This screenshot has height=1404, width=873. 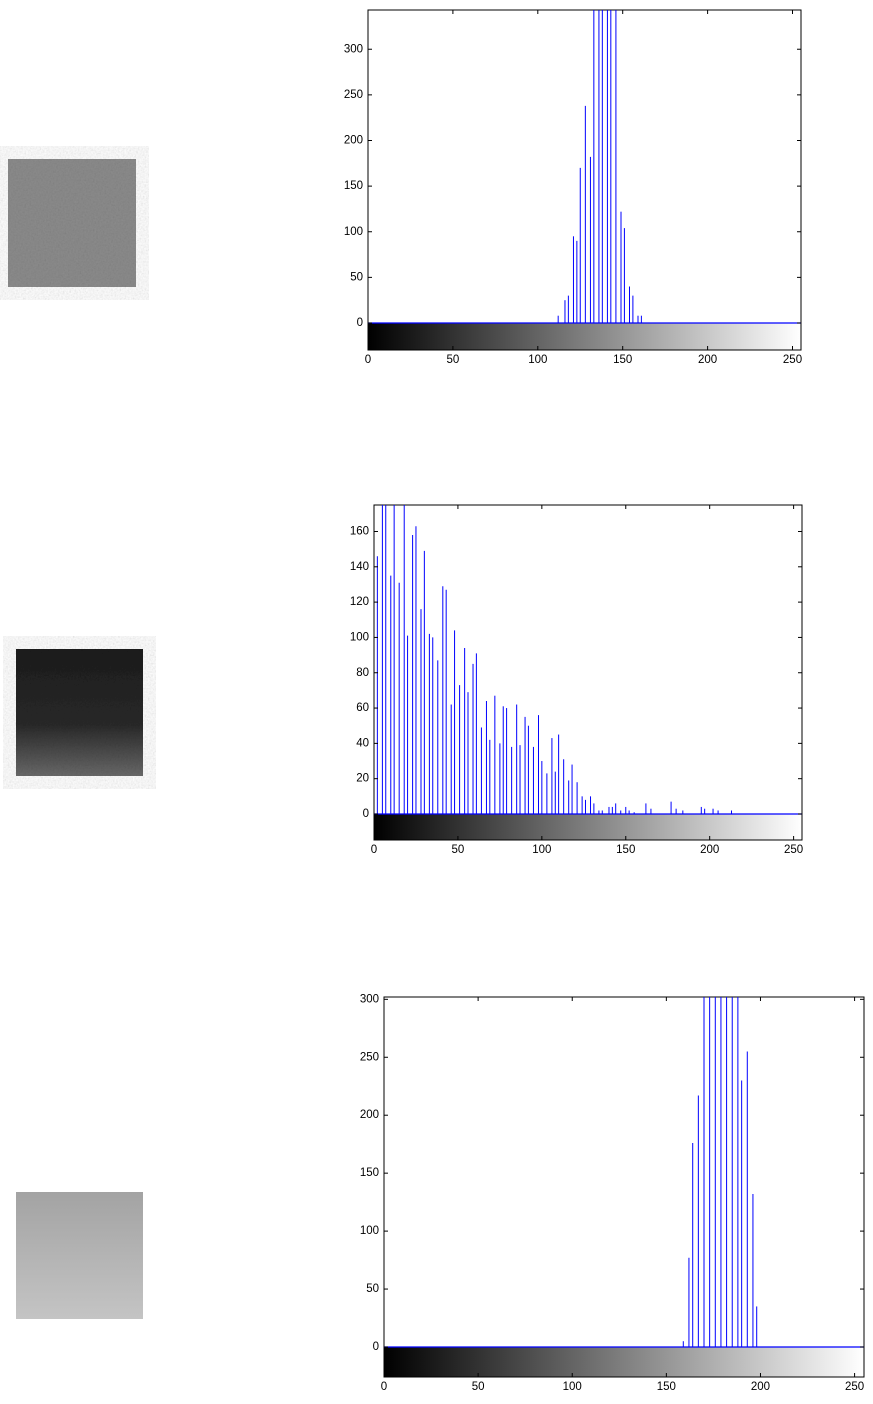 I want to click on y-tick-label: 140, so click(x=359, y=567).